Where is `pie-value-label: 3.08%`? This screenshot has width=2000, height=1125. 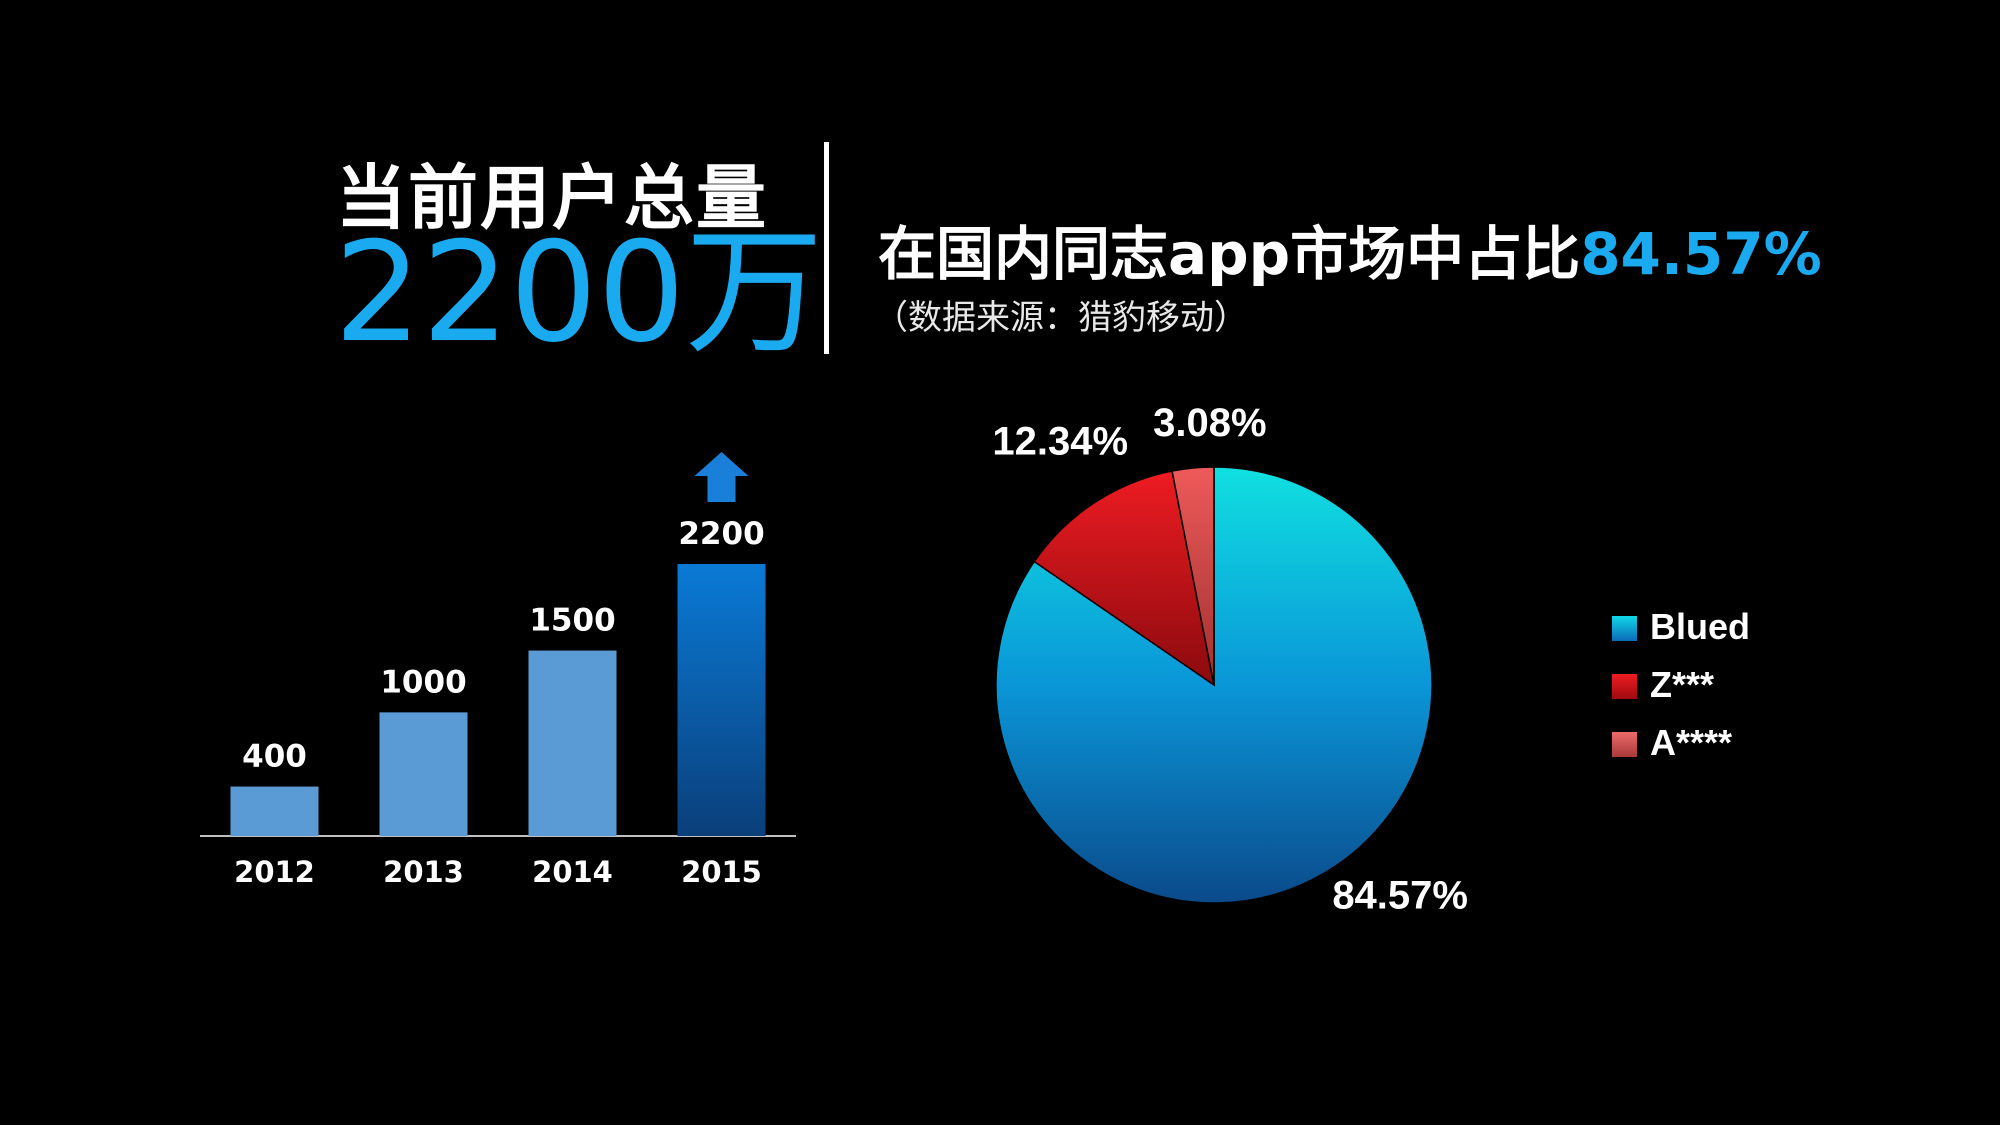 pie-value-label: 3.08% is located at coordinates (1209, 423).